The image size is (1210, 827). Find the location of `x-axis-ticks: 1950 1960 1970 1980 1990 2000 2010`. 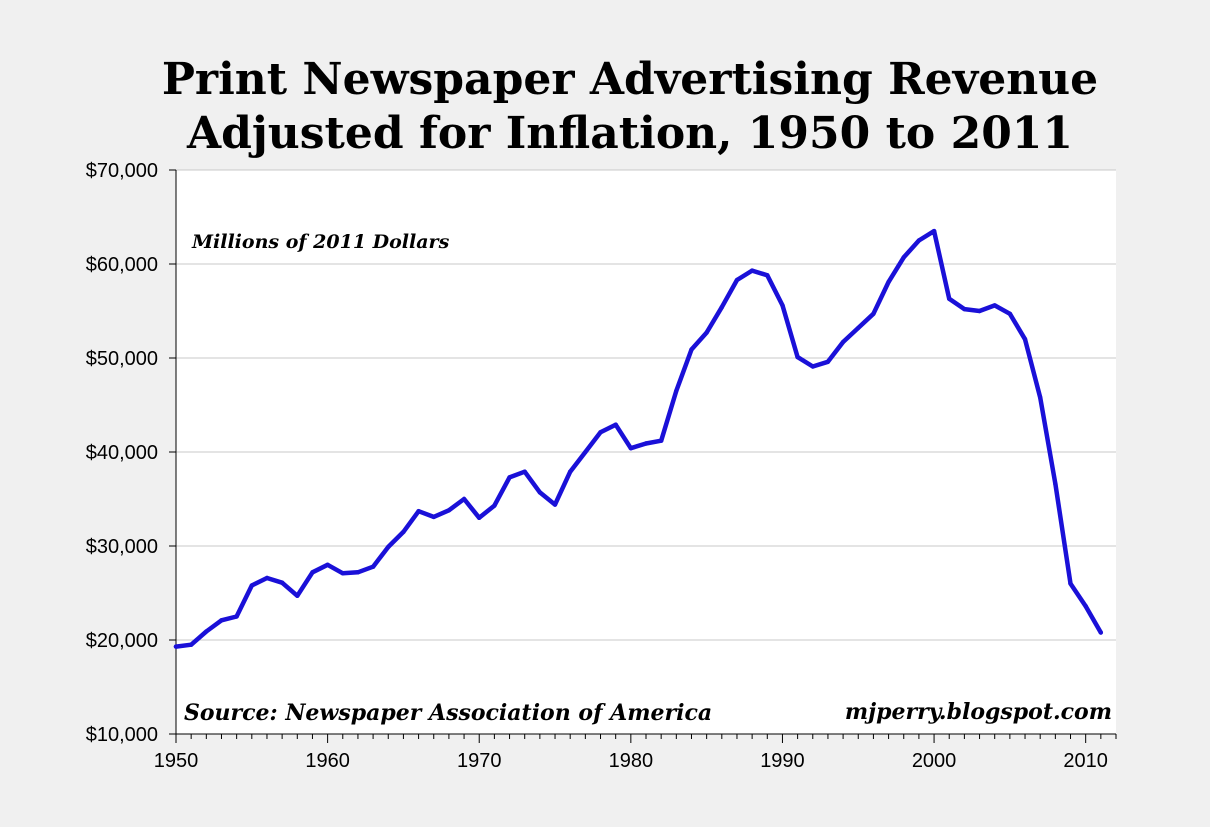

x-axis-ticks: 1950 1960 1970 1980 1990 2000 2010 is located at coordinates (635, 753).